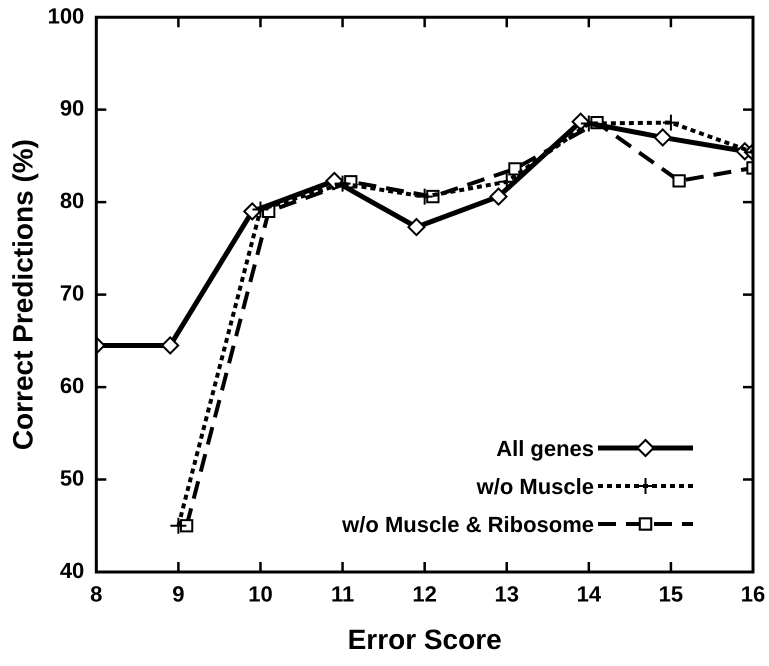 The height and width of the screenshot is (666, 769). What do you see at coordinates (671, 593) in the screenshot?
I see `x-tick-label: 15` at bounding box center [671, 593].